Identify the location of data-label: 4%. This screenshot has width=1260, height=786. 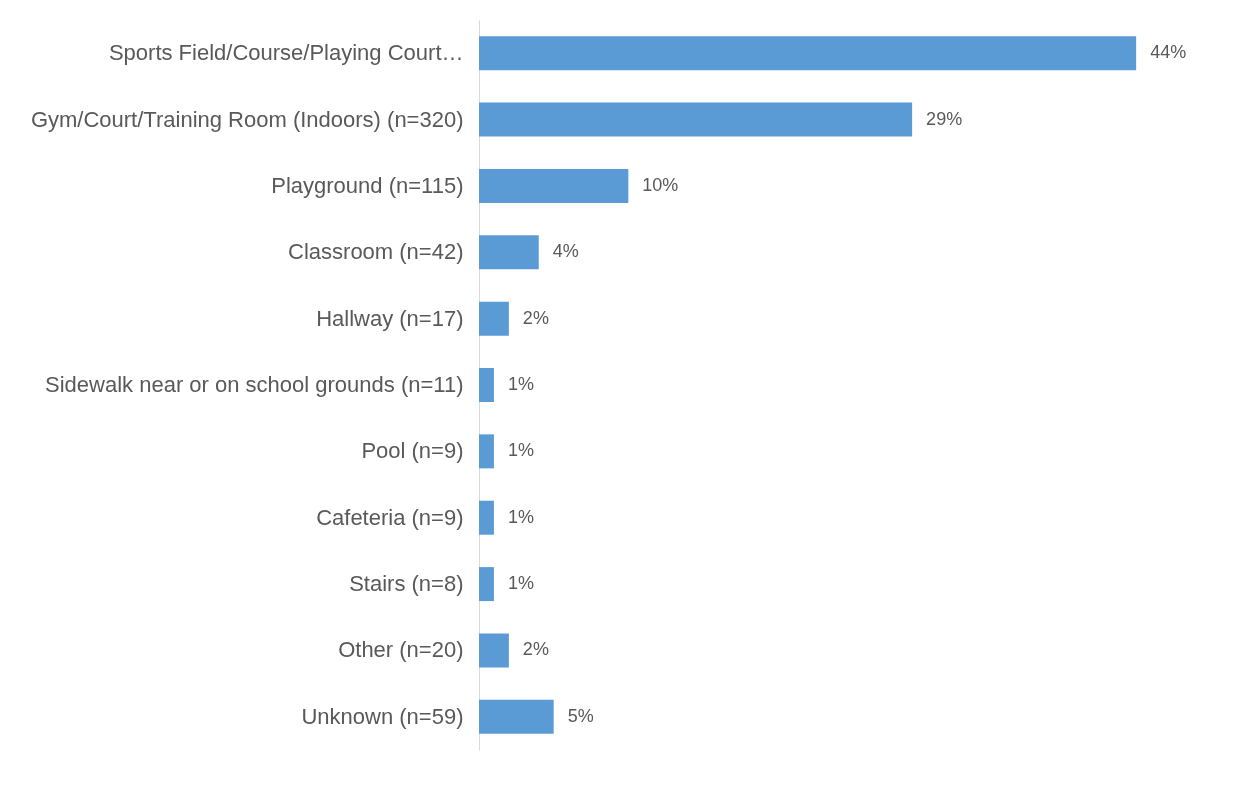
(565, 251).